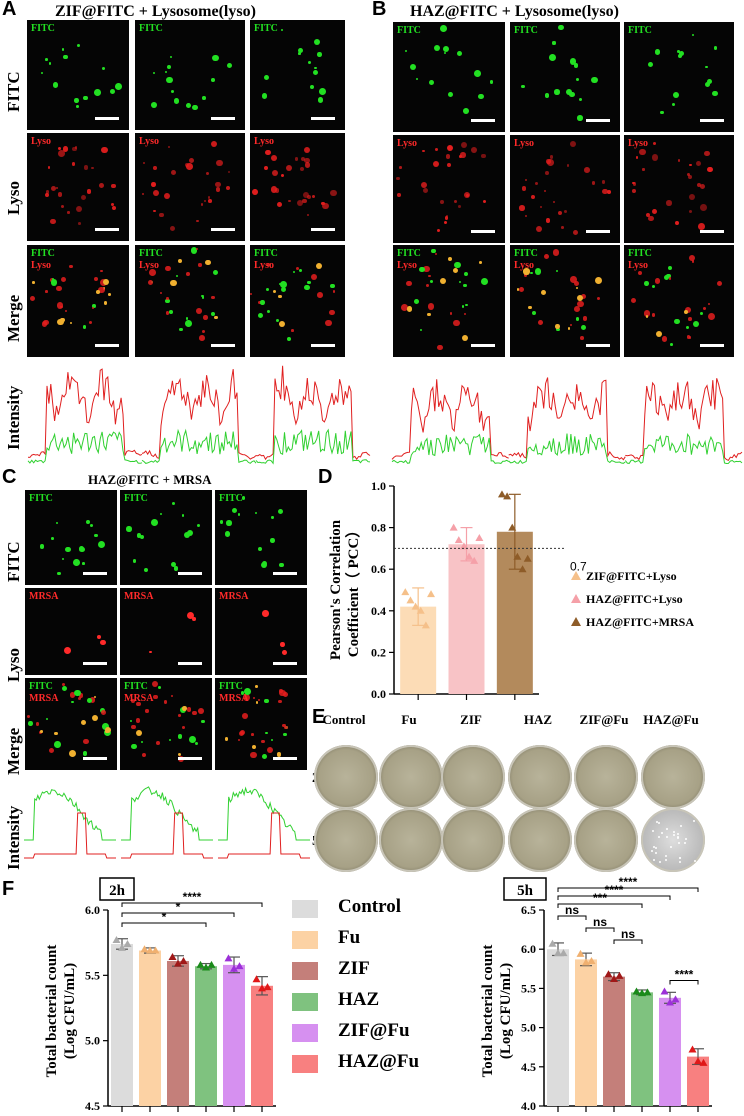 The width and height of the screenshot is (744, 1116). Describe the element at coordinates (695, 860) in the screenshot. I see `colony` at that location.